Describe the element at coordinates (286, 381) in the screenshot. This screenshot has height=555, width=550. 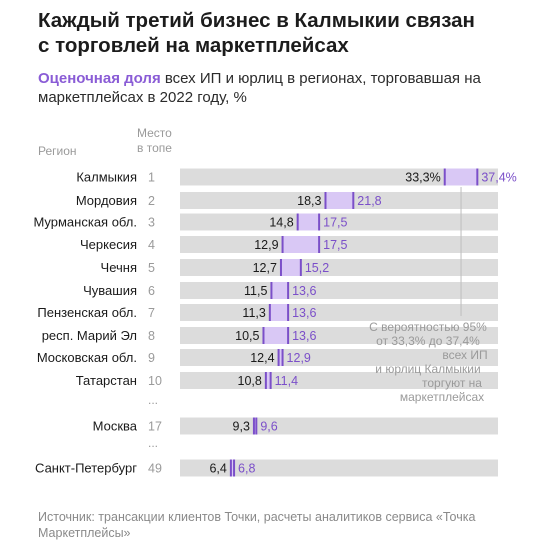
I see `value-high: 11,4` at that location.